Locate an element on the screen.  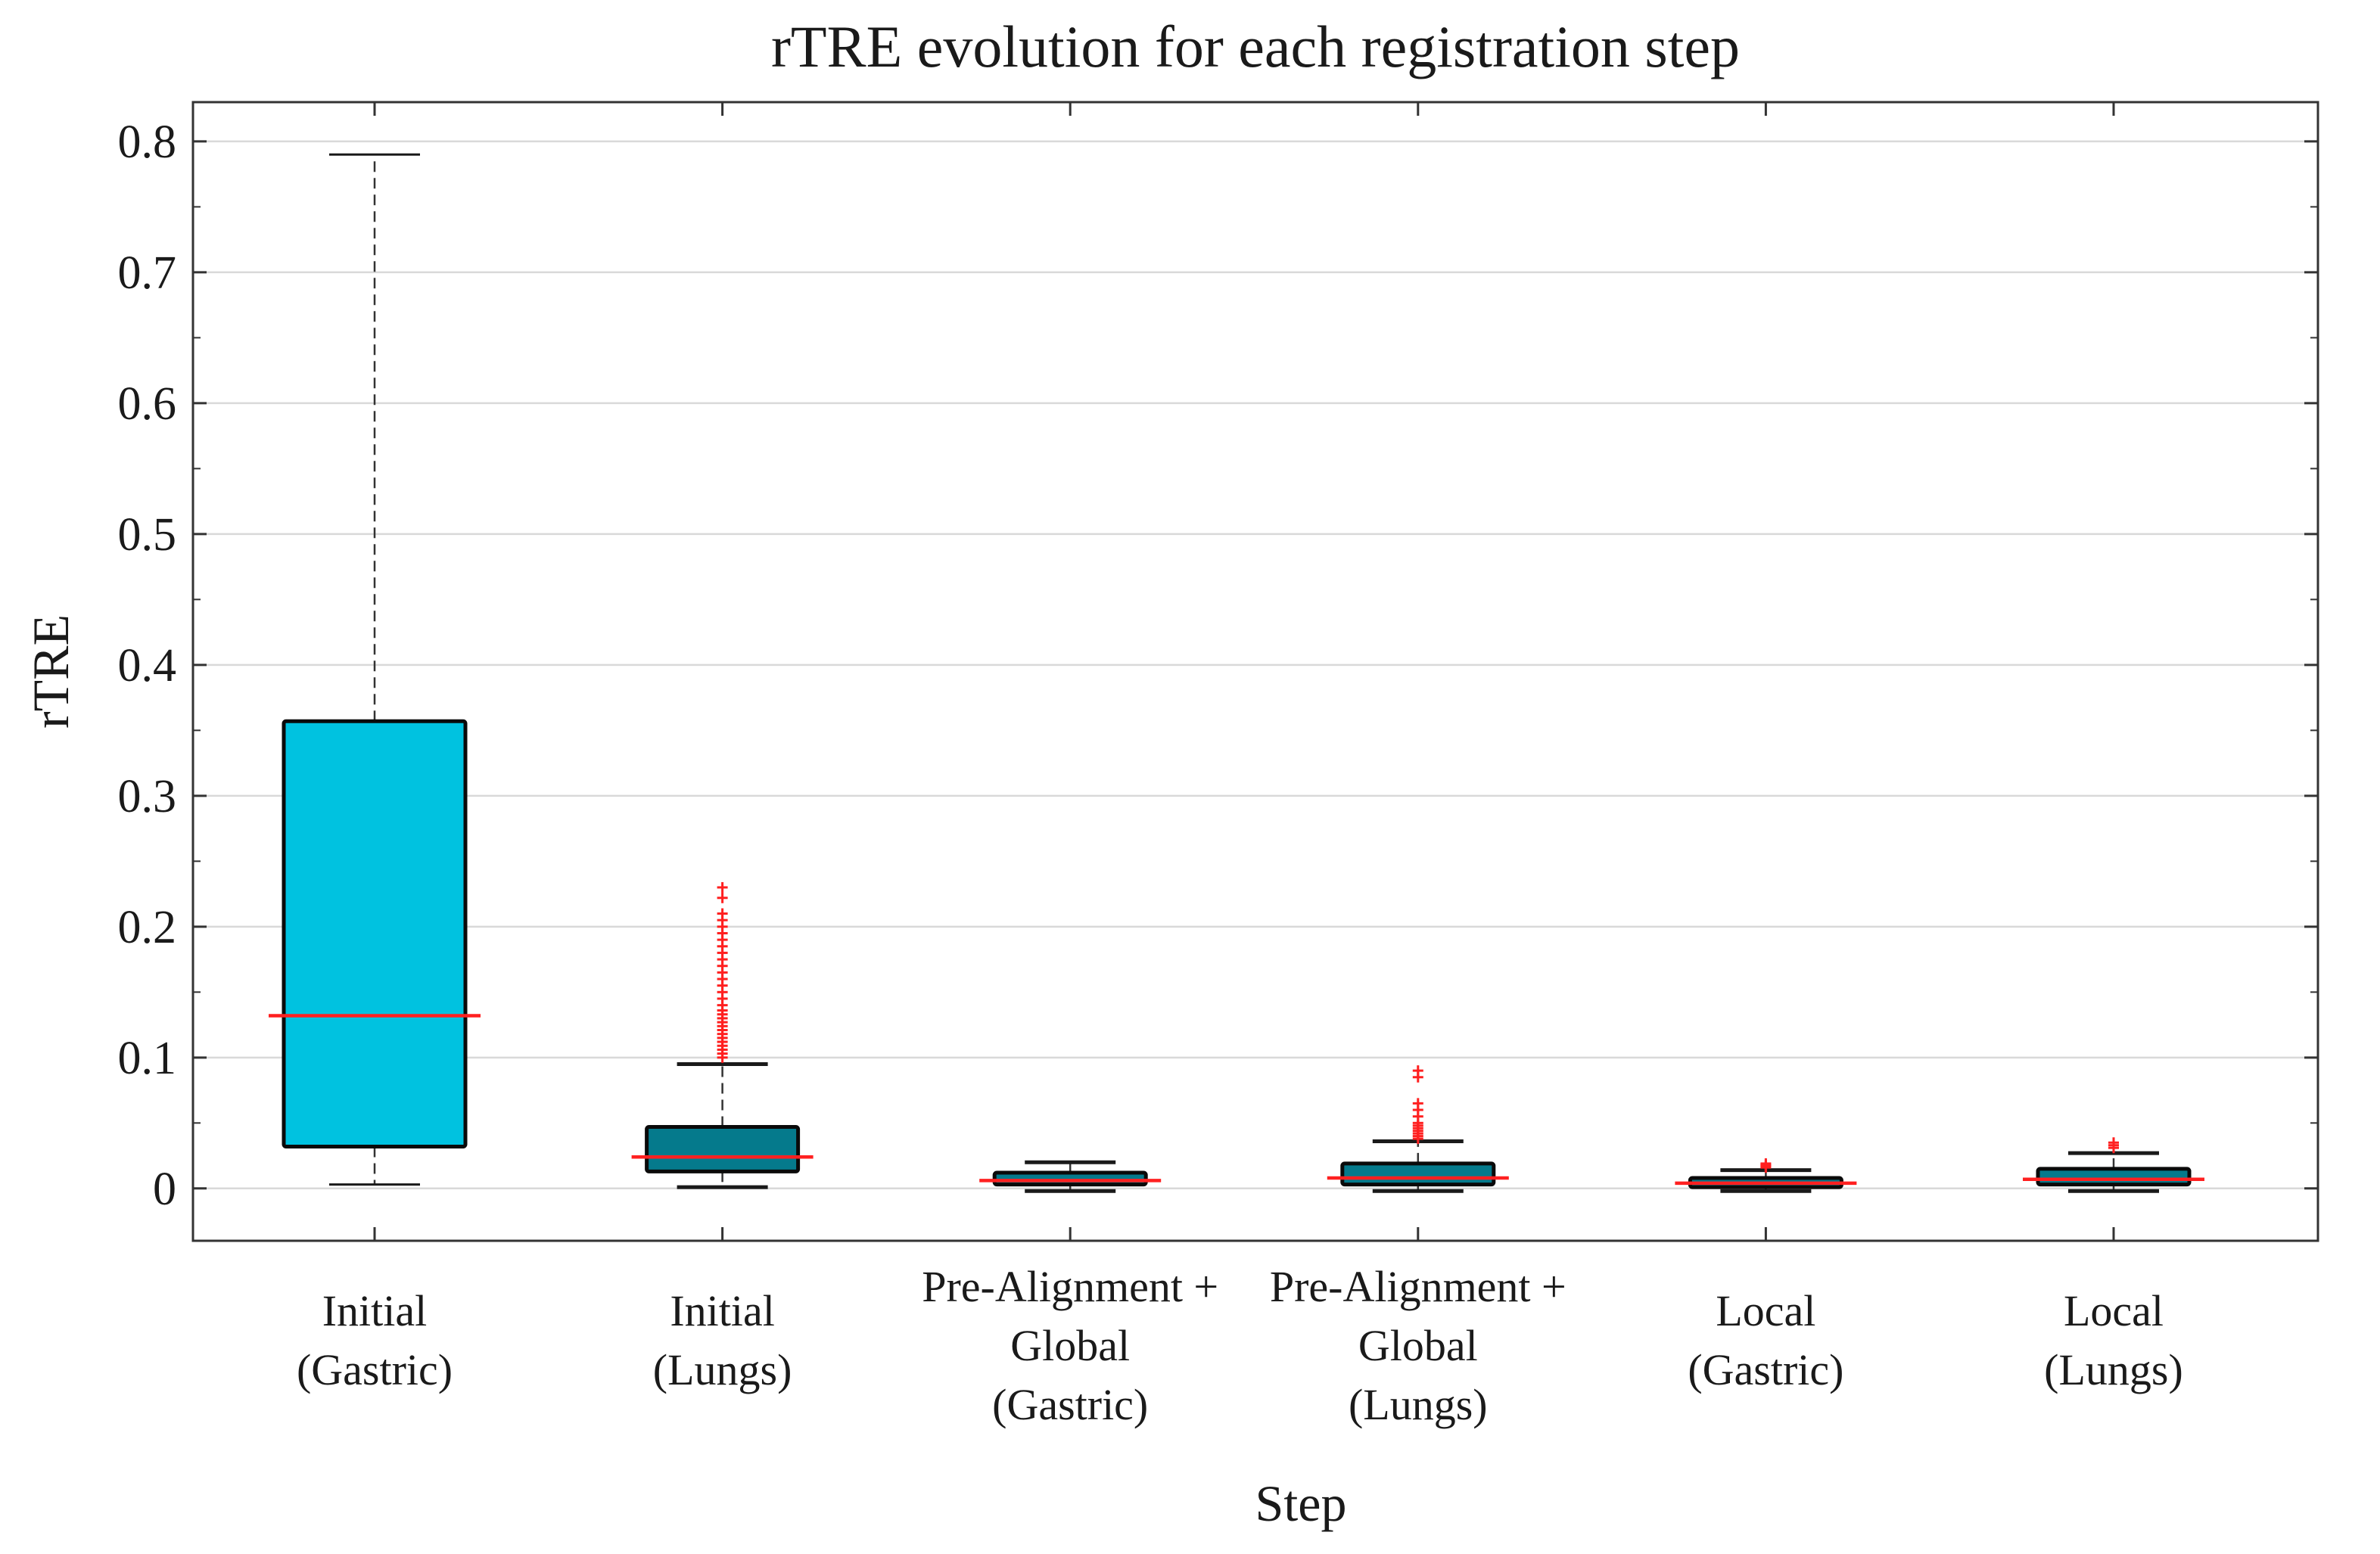
y-axis-label: rTRE is located at coordinates (51, 671).